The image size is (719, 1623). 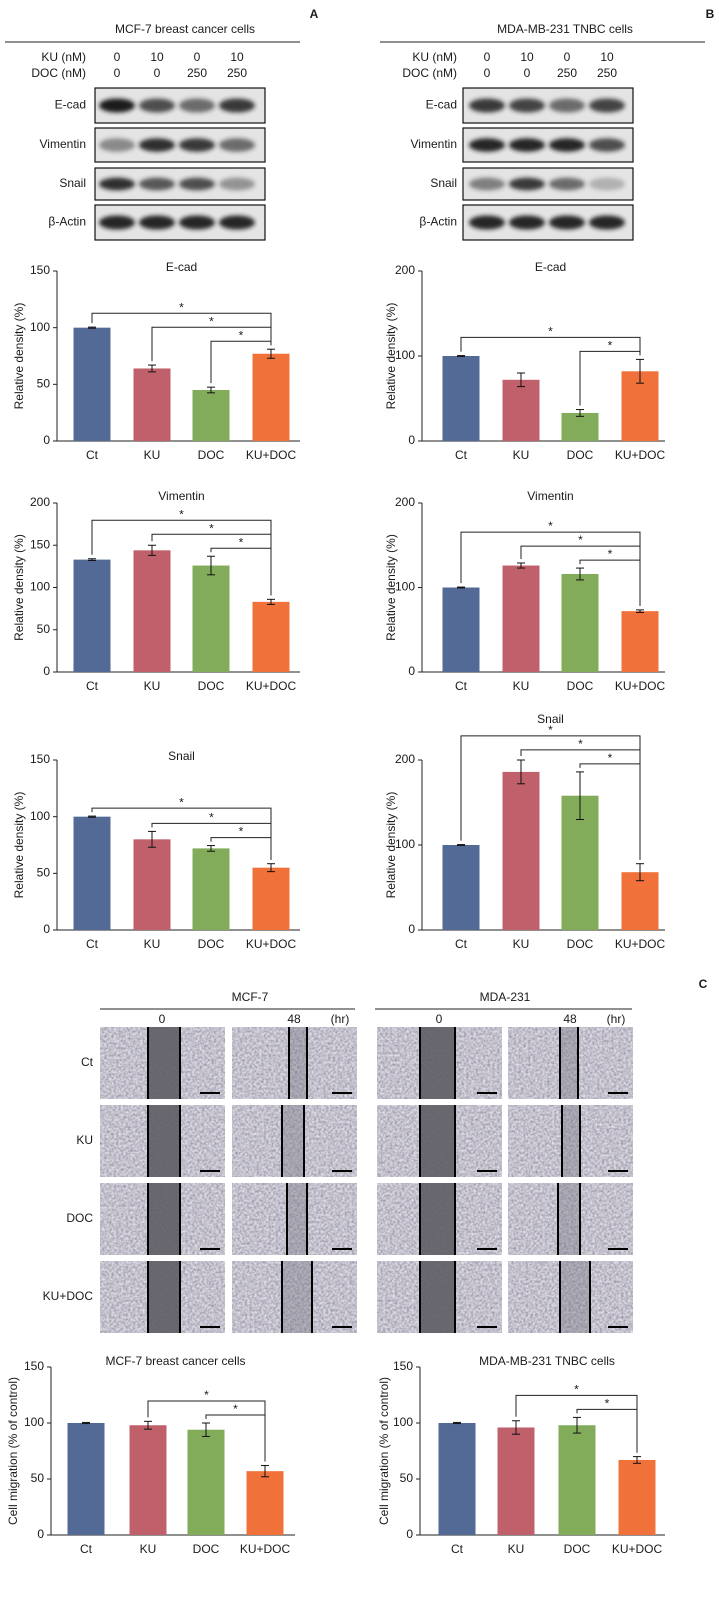 I want to click on chart-title: MDA-MB-231 TNBC cells, so click(x=547, y=1361).